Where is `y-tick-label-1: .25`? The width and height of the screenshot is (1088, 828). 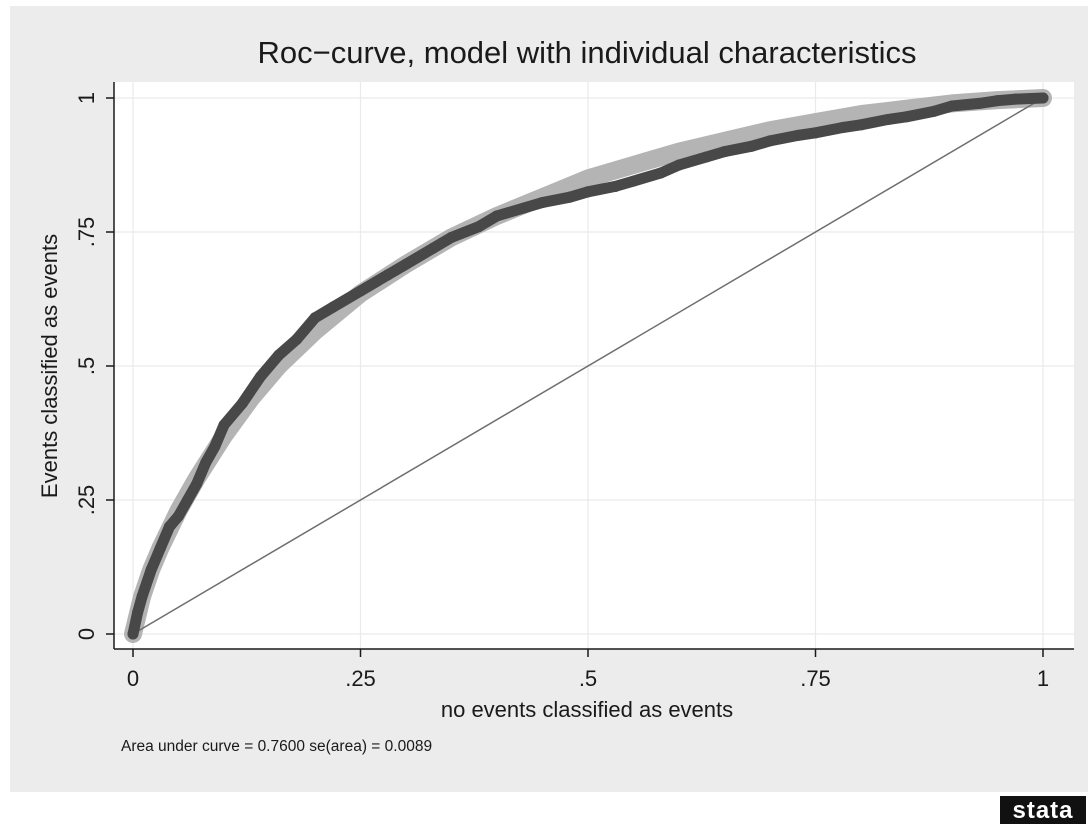 y-tick-label-1: .25 is located at coordinates (86, 500).